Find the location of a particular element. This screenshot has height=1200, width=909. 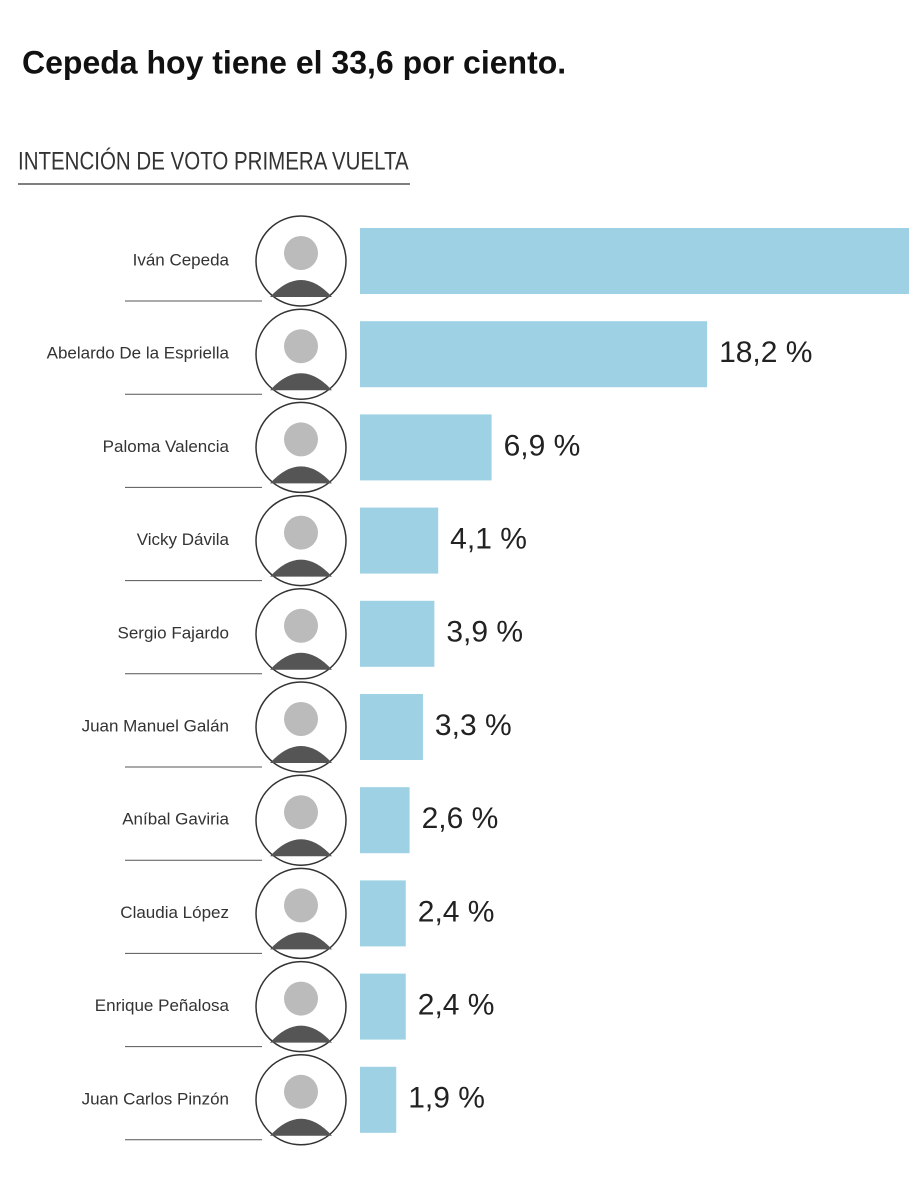

category-label: Juan Manuel Galán is located at coordinates (155, 725).